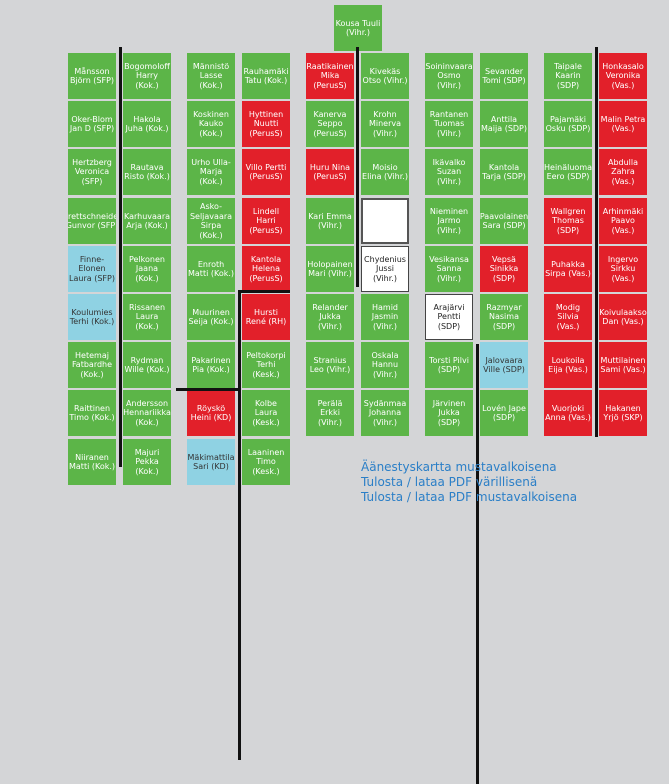  Describe the element at coordinates (266, 76) in the screenshot. I see `seat: Rauhamäki Tatu (Kok.)` at that location.